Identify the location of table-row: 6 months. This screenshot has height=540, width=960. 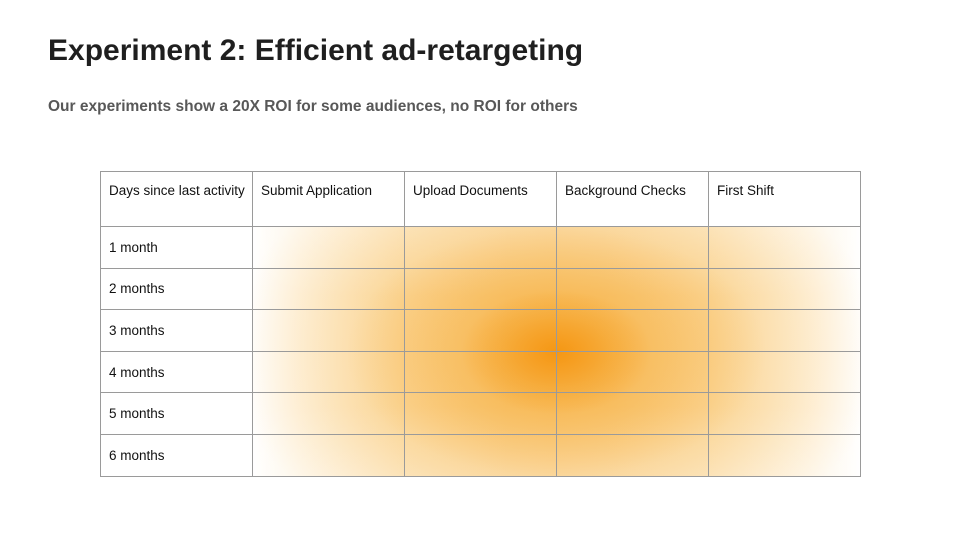
(480, 455).